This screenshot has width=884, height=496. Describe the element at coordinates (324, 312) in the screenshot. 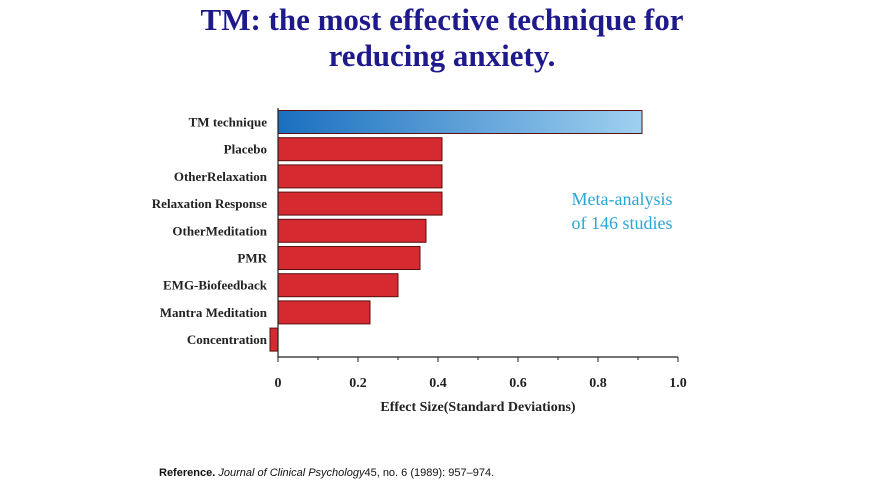

I see `bar-mantra-meditation` at that location.